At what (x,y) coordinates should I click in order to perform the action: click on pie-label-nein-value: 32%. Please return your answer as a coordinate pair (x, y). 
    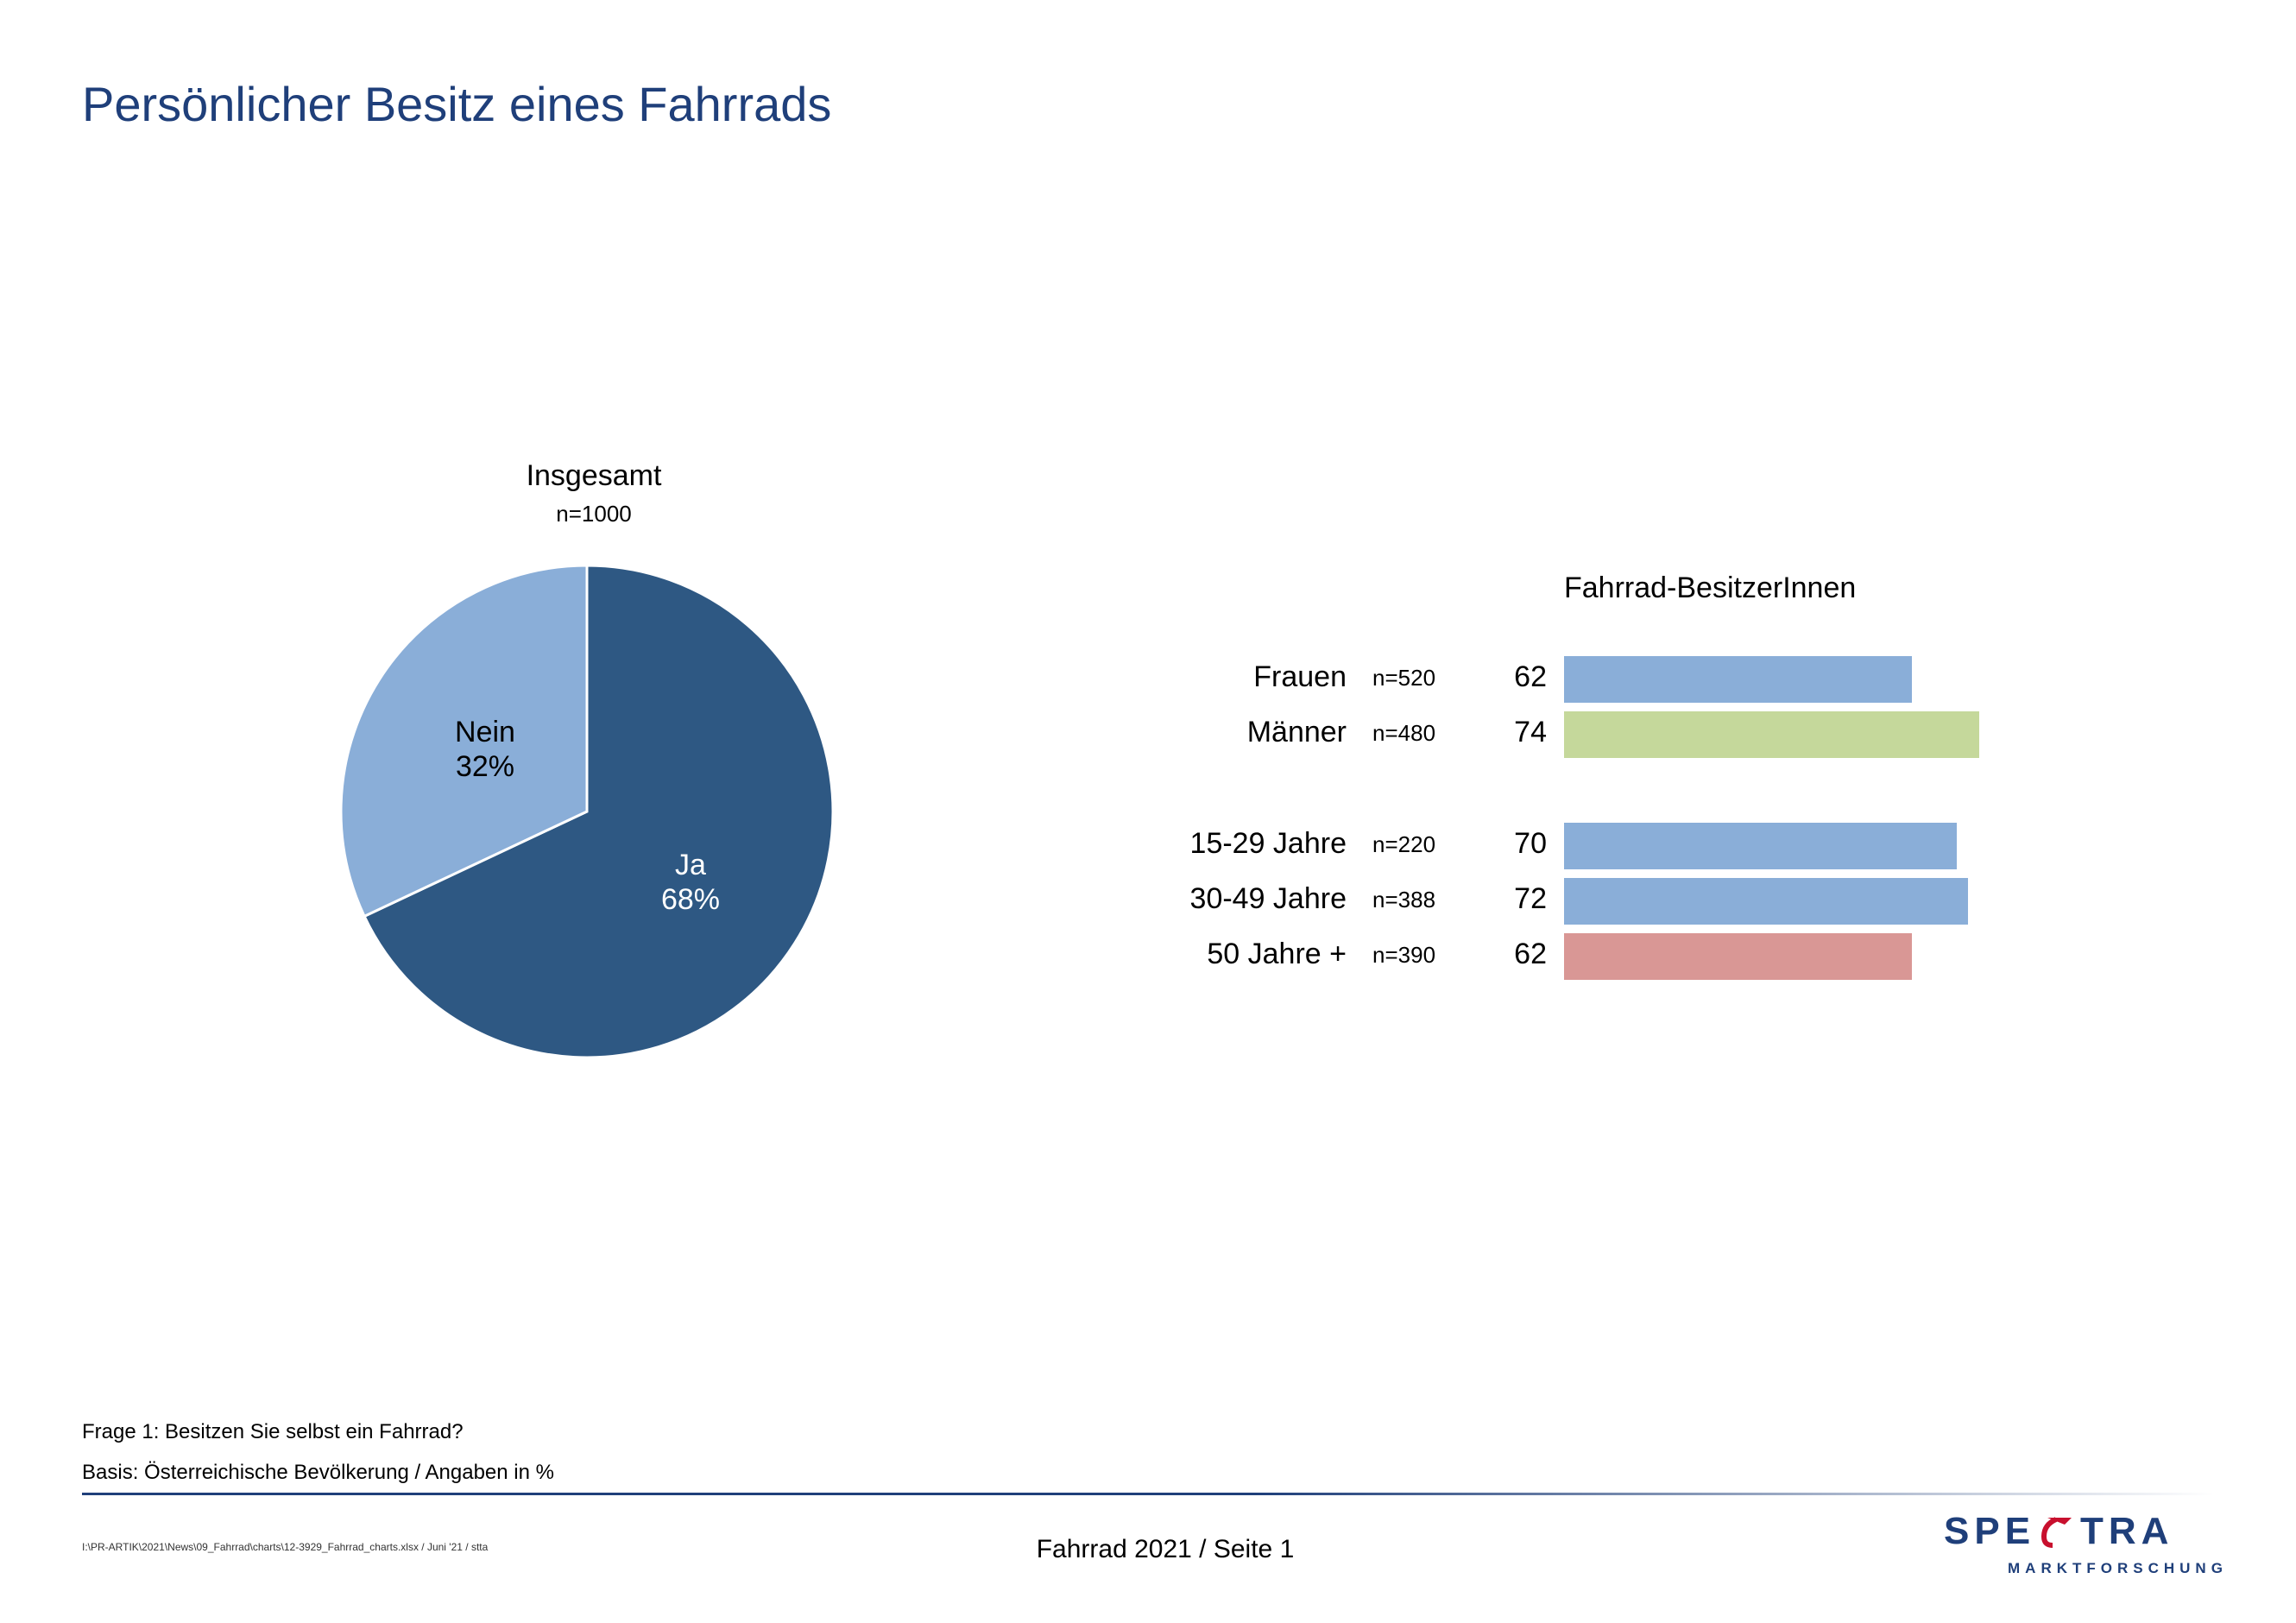
    Looking at the image, I should click on (485, 766).